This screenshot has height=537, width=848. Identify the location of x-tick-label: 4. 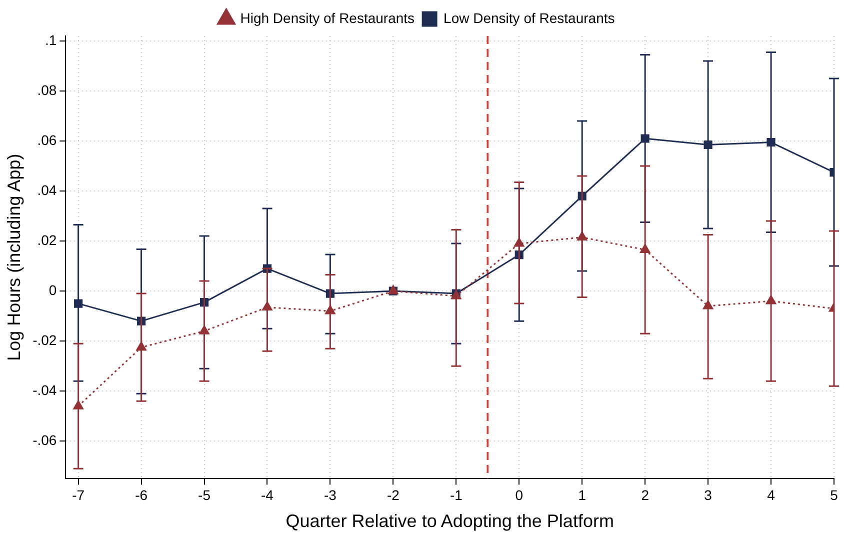
(771, 494).